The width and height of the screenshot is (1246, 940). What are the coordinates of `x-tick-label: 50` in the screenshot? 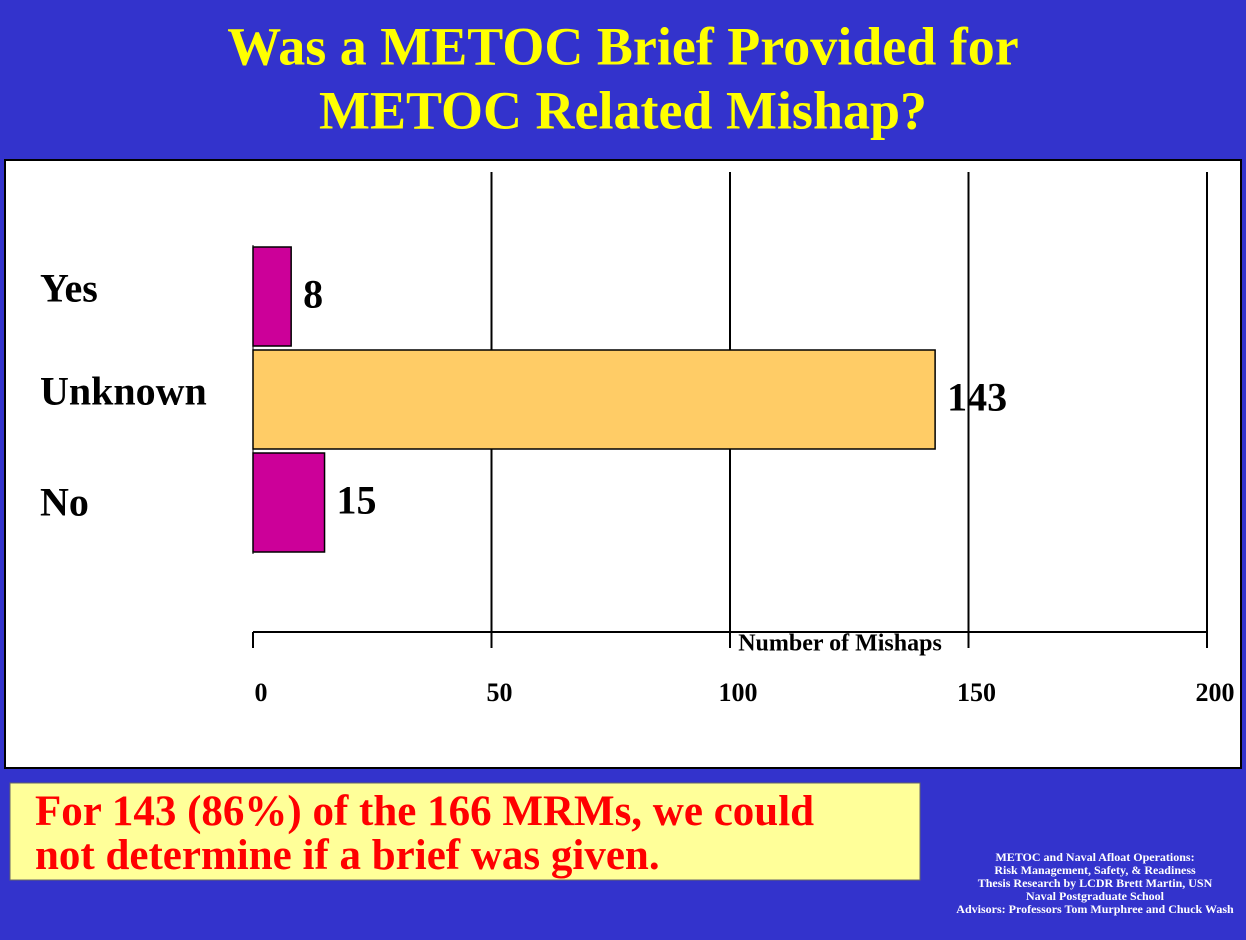 It's located at (500, 692).